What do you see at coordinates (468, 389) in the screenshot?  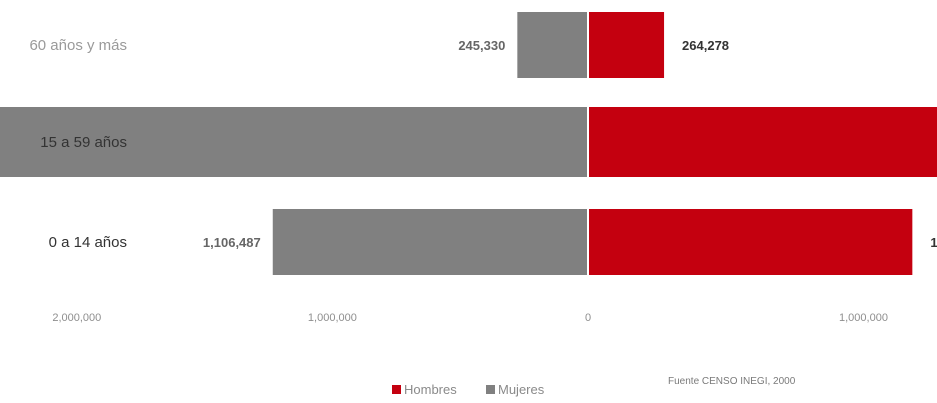 I see `legend: Hombres Mujeres` at bounding box center [468, 389].